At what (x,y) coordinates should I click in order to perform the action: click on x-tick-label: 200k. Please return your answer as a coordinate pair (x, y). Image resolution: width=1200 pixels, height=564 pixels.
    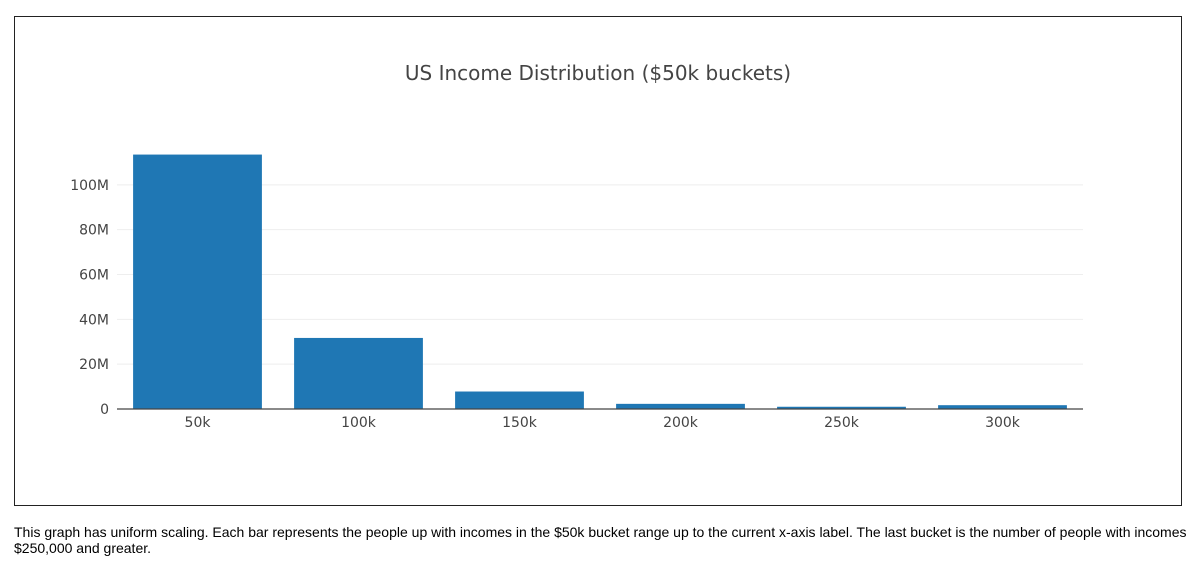
    Looking at the image, I should click on (681, 423).